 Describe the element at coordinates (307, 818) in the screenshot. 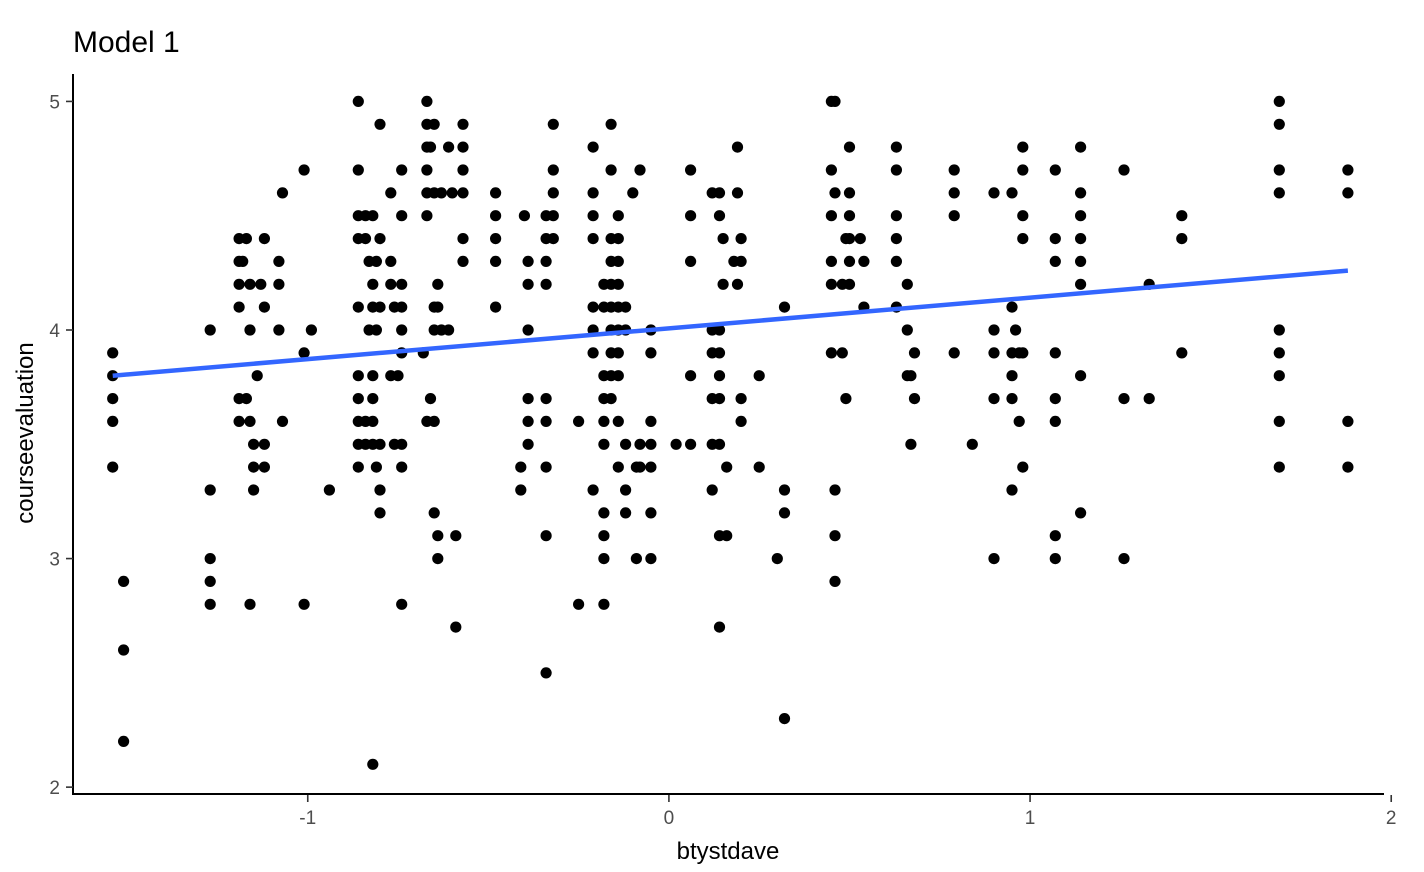

I see `x-tick-label: -1` at that location.